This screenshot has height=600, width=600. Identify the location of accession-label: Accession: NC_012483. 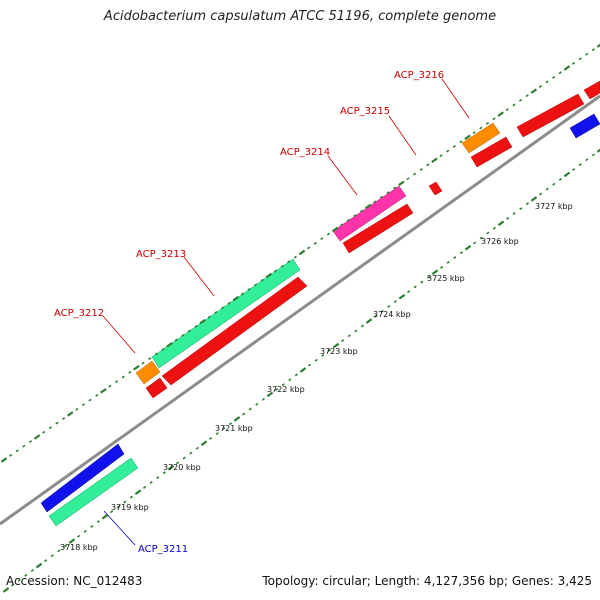
(74, 581).